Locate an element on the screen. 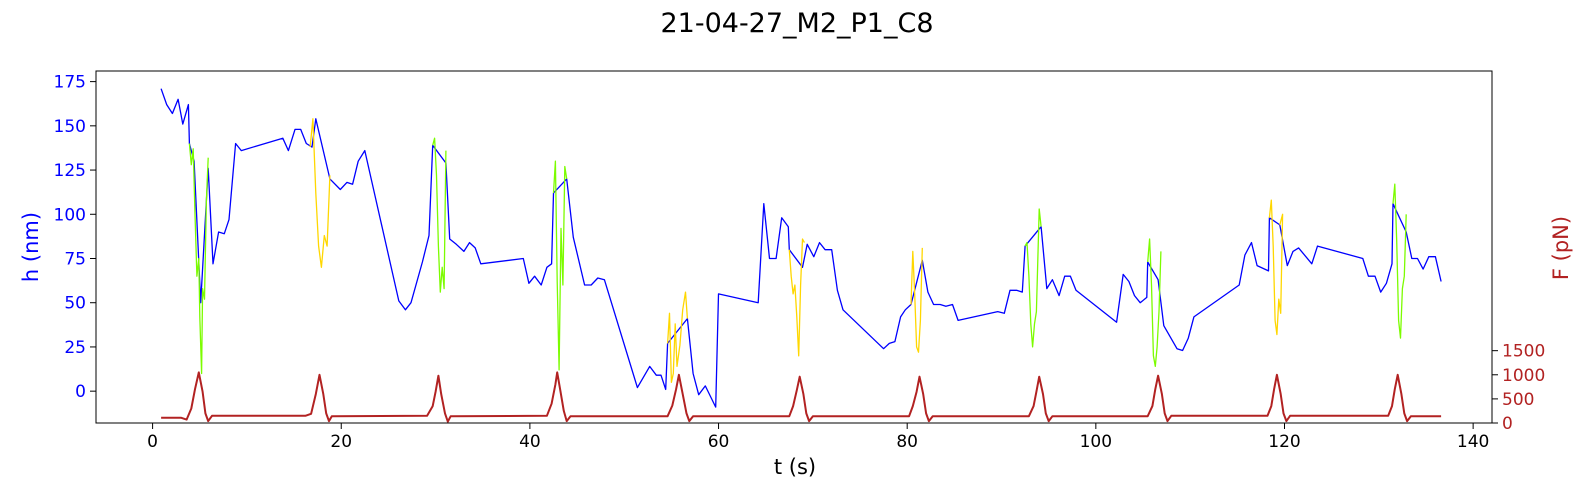 The width and height of the screenshot is (1595, 500). y-left-tick-label: 0 is located at coordinates (80, 392).